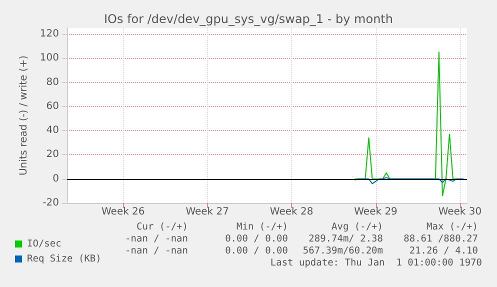  Describe the element at coordinates (409, 180) in the screenshot. I see `line-series` at that location.